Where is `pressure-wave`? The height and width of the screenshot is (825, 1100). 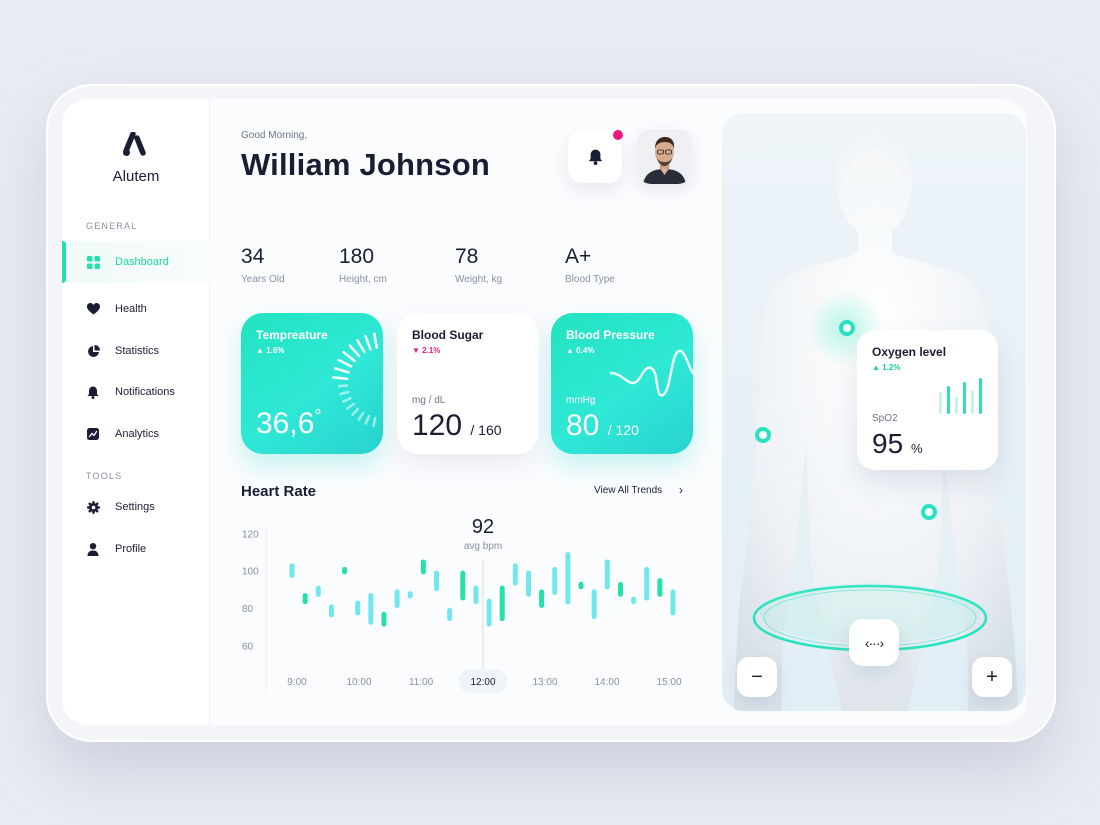 pressure-wave is located at coordinates (651, 373).